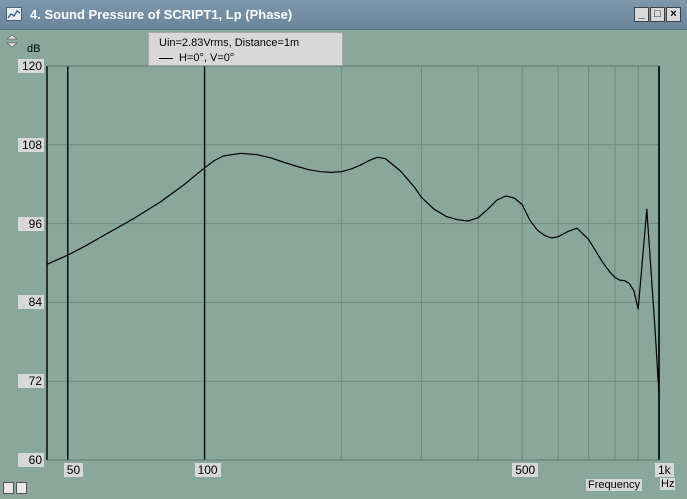 The image size is (687, 499). I want to click on legend-condition-text: Uin=2.83Vrms, Distance=1m, so click(229, 43).